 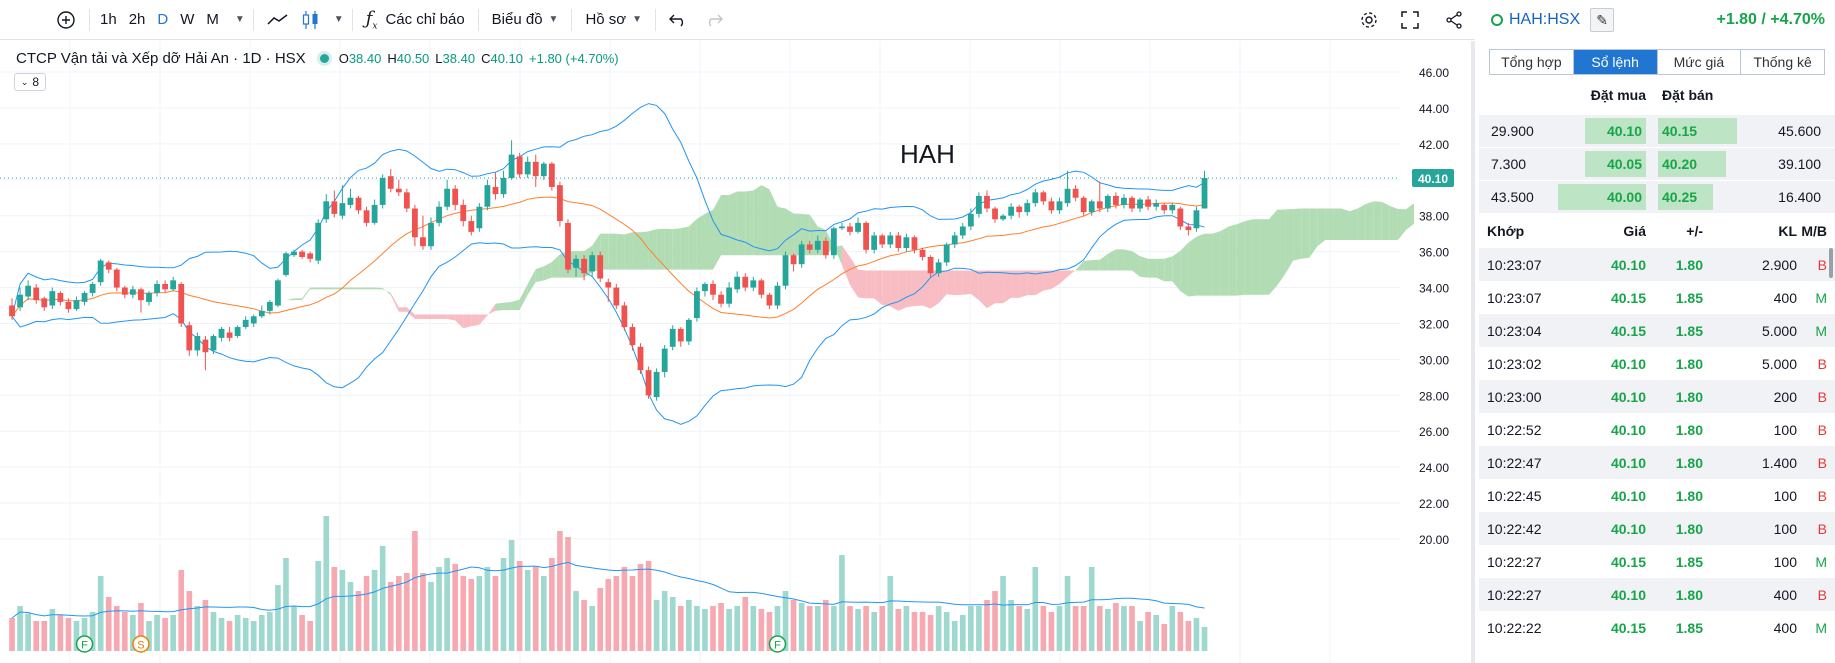 What do you see at coordinates (1657, 363) in the screenshot?
I see `trade-row: 10:23:02 40.10 1.80 5.000 B` at bounding box center [1657, 363].